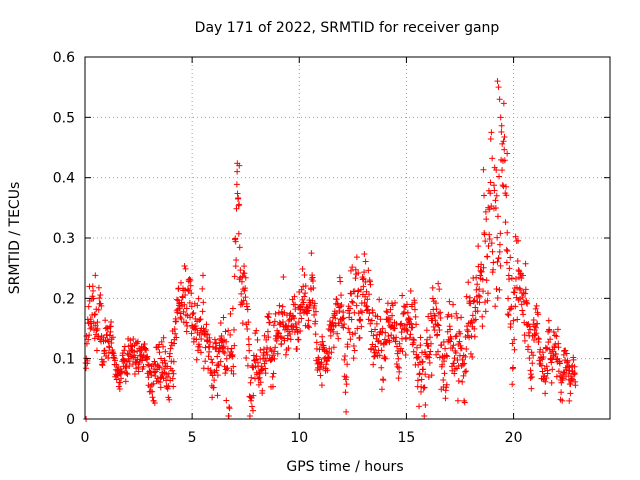  What do you see at coordinates (64, 179) in the screenshot?
I see `y-tick-label: 0.4` at bounding box center [64, 179].